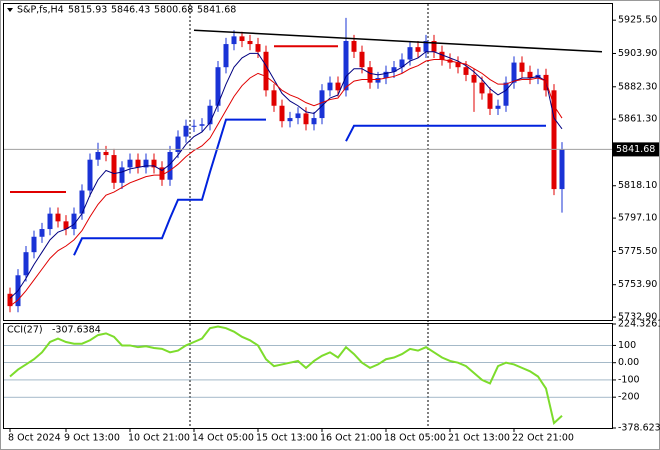 The height and width of the screenshot is (450, 660). What do you see at coordinates (159, 438) in the screenshot?
I see `x-tick-label: 10 Oct 21:00` at bounding box center [159, 438].